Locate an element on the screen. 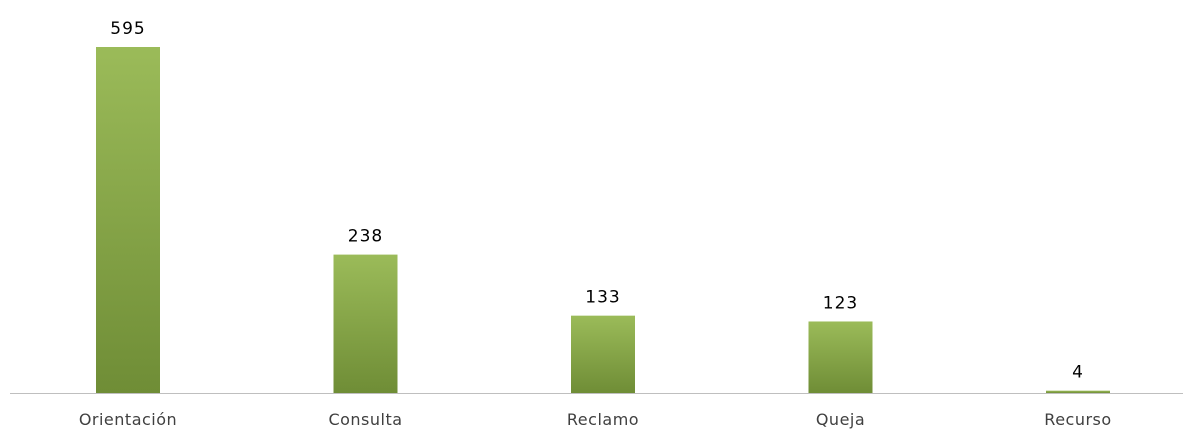 The width and height of the screenshot is (1183, 431). data-label: 238 is located at coordinates (365, 237).